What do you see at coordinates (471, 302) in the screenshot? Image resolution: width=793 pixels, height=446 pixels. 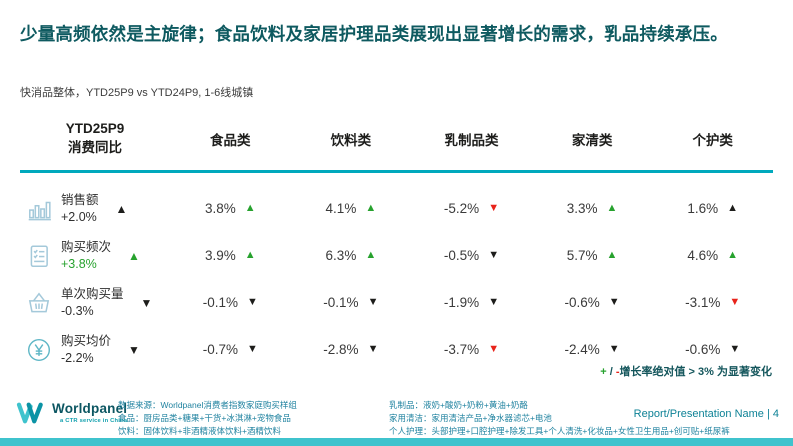 I see `value-cell: -1.9% ▼` at bounding box center [471, 302].